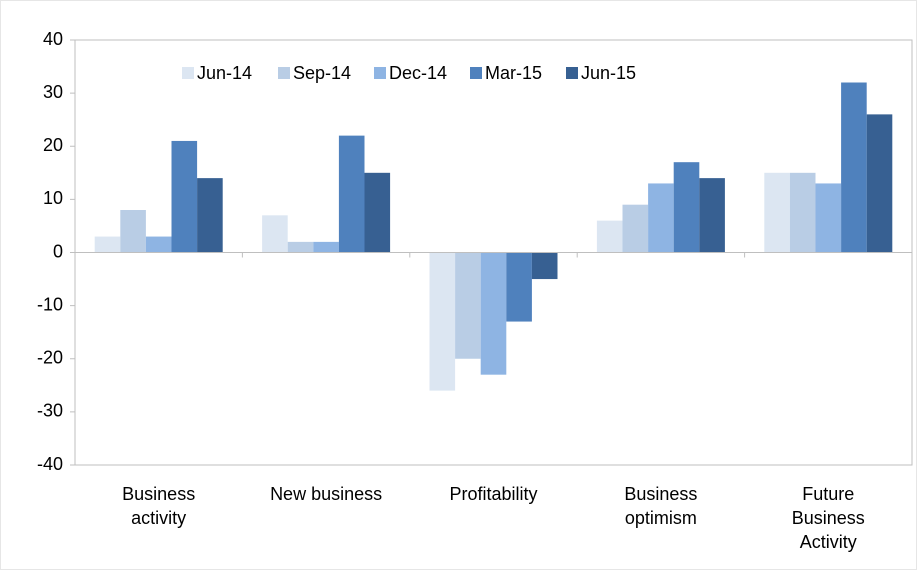 The image size is (917, 570). What do you see at coordinates (493, 494) in the screenshot?
I see `x-tick-label: Profitability` at bounding box center [493, 494].